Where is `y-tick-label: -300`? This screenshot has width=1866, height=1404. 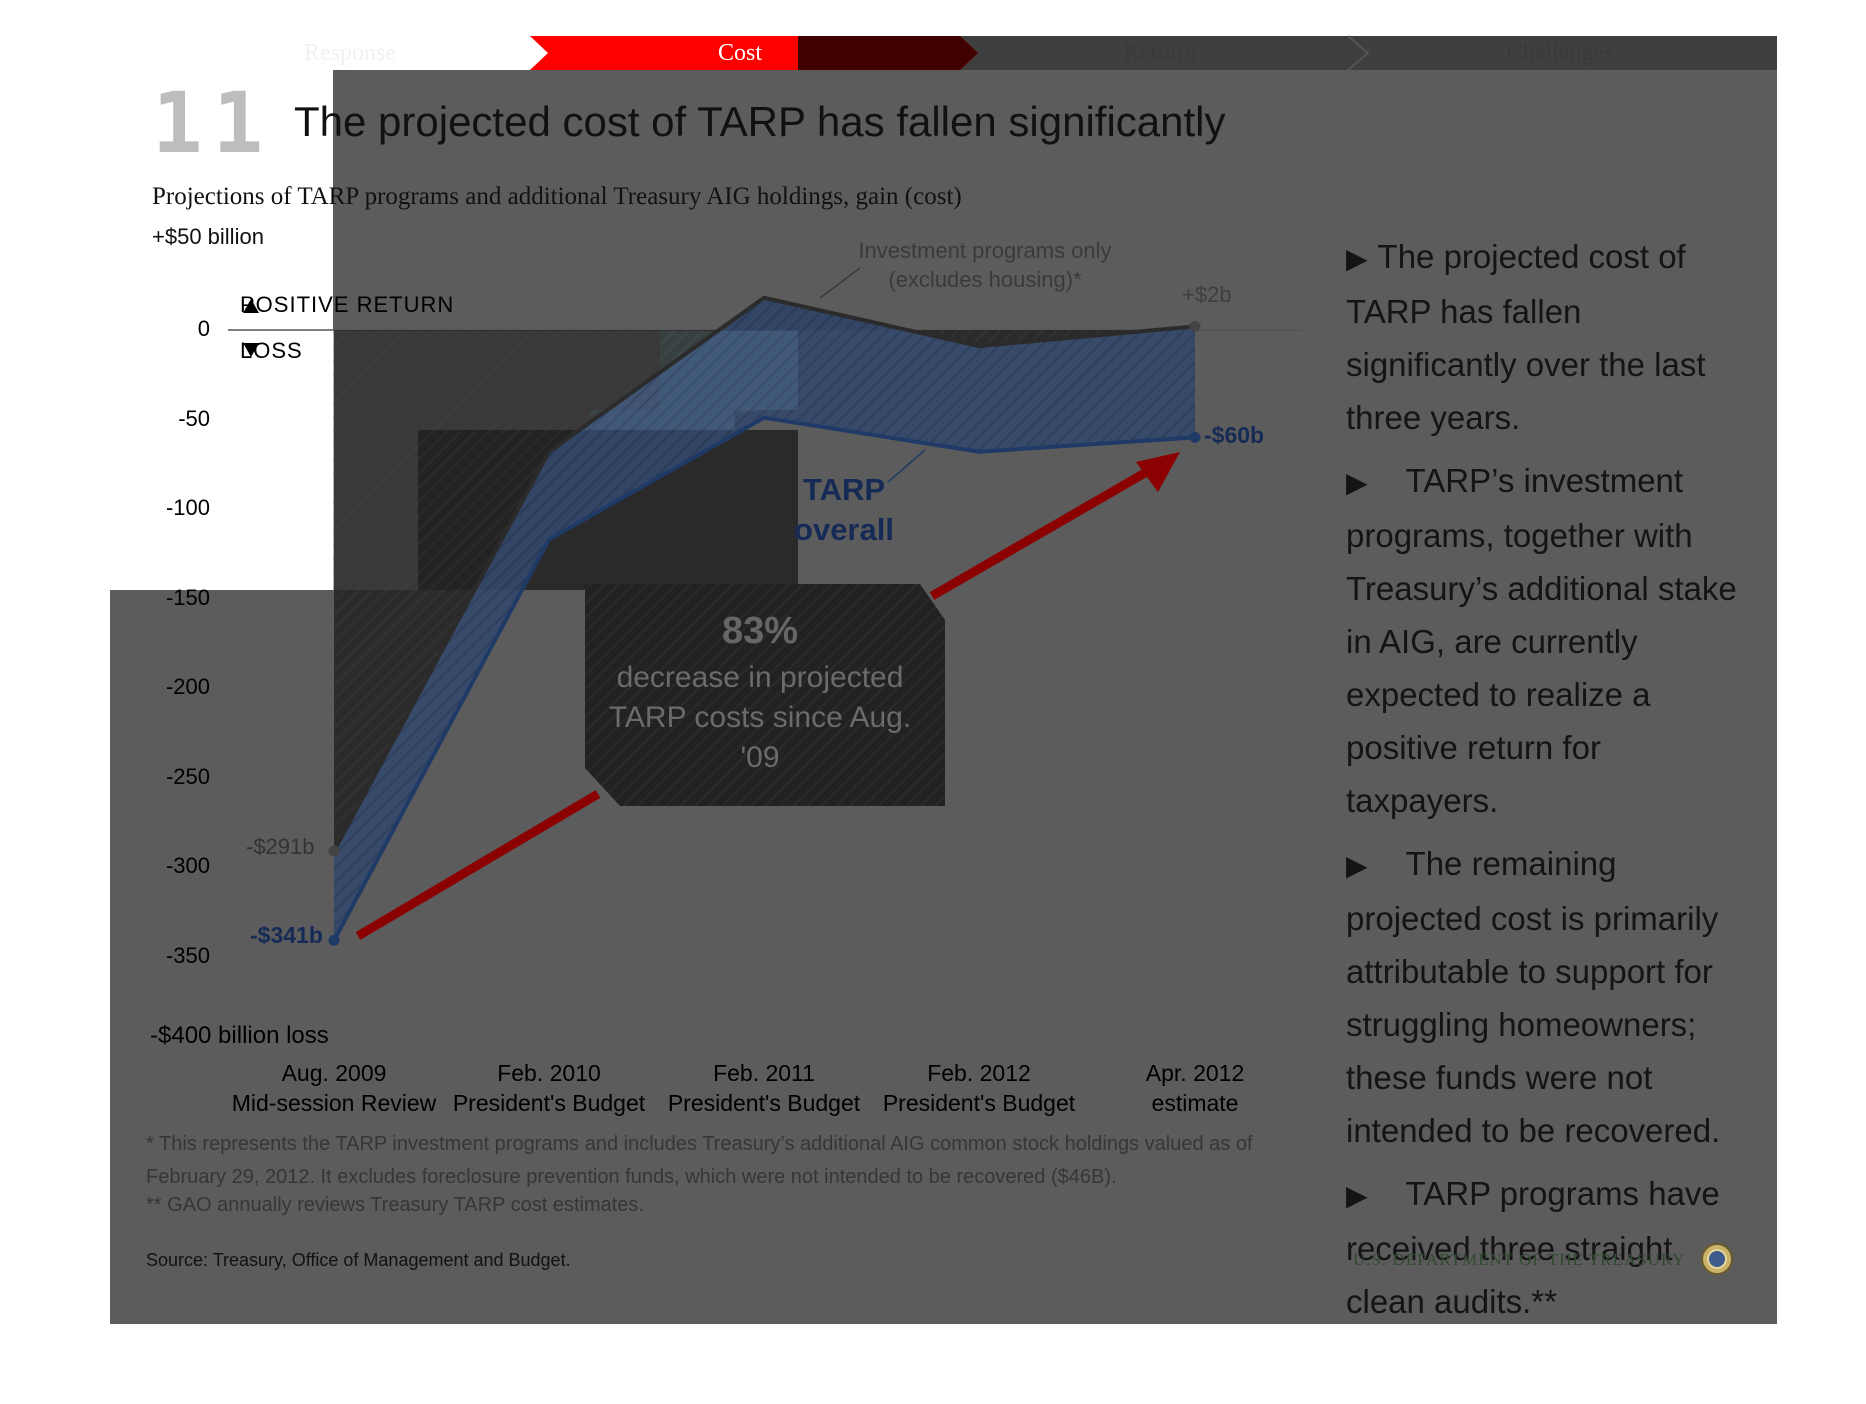
y-tick-label: -300 is located at coordinates (187, 865).